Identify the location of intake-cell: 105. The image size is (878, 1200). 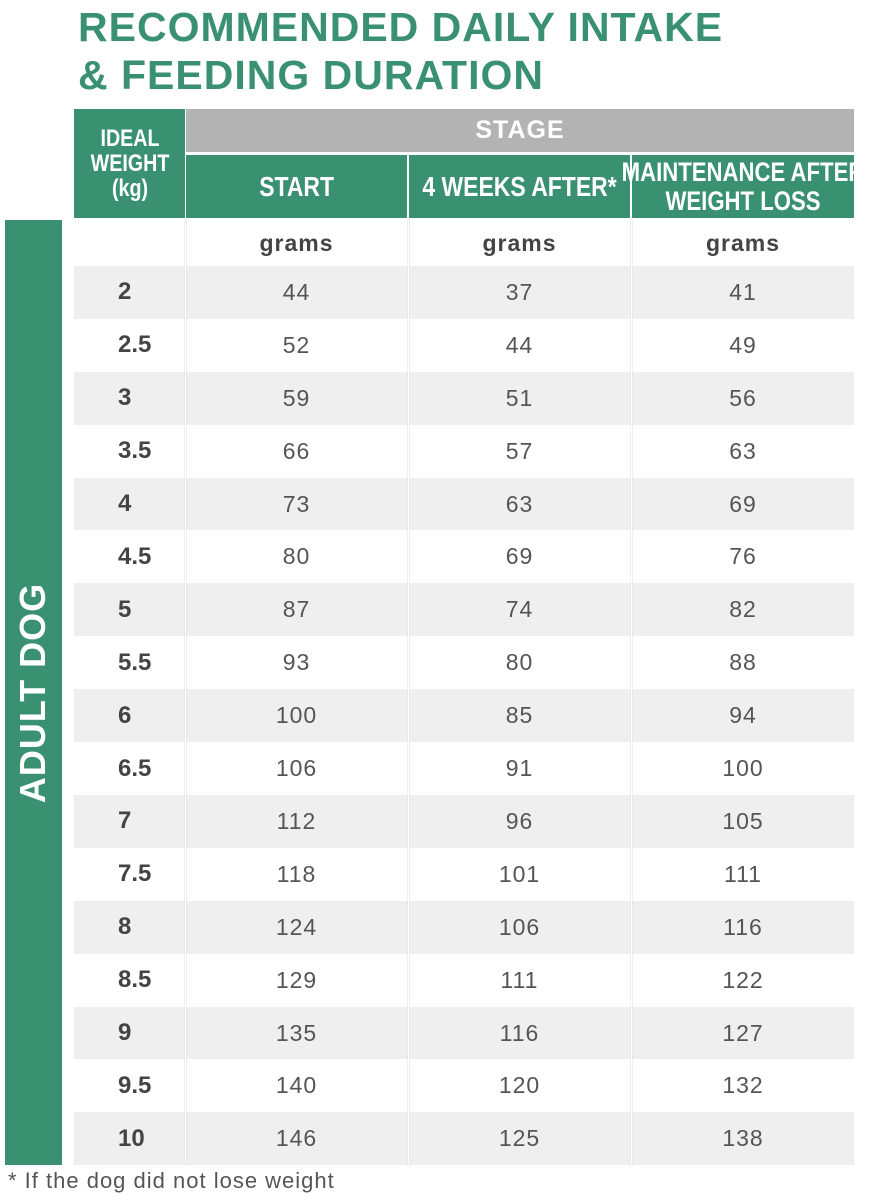
(743, 821).